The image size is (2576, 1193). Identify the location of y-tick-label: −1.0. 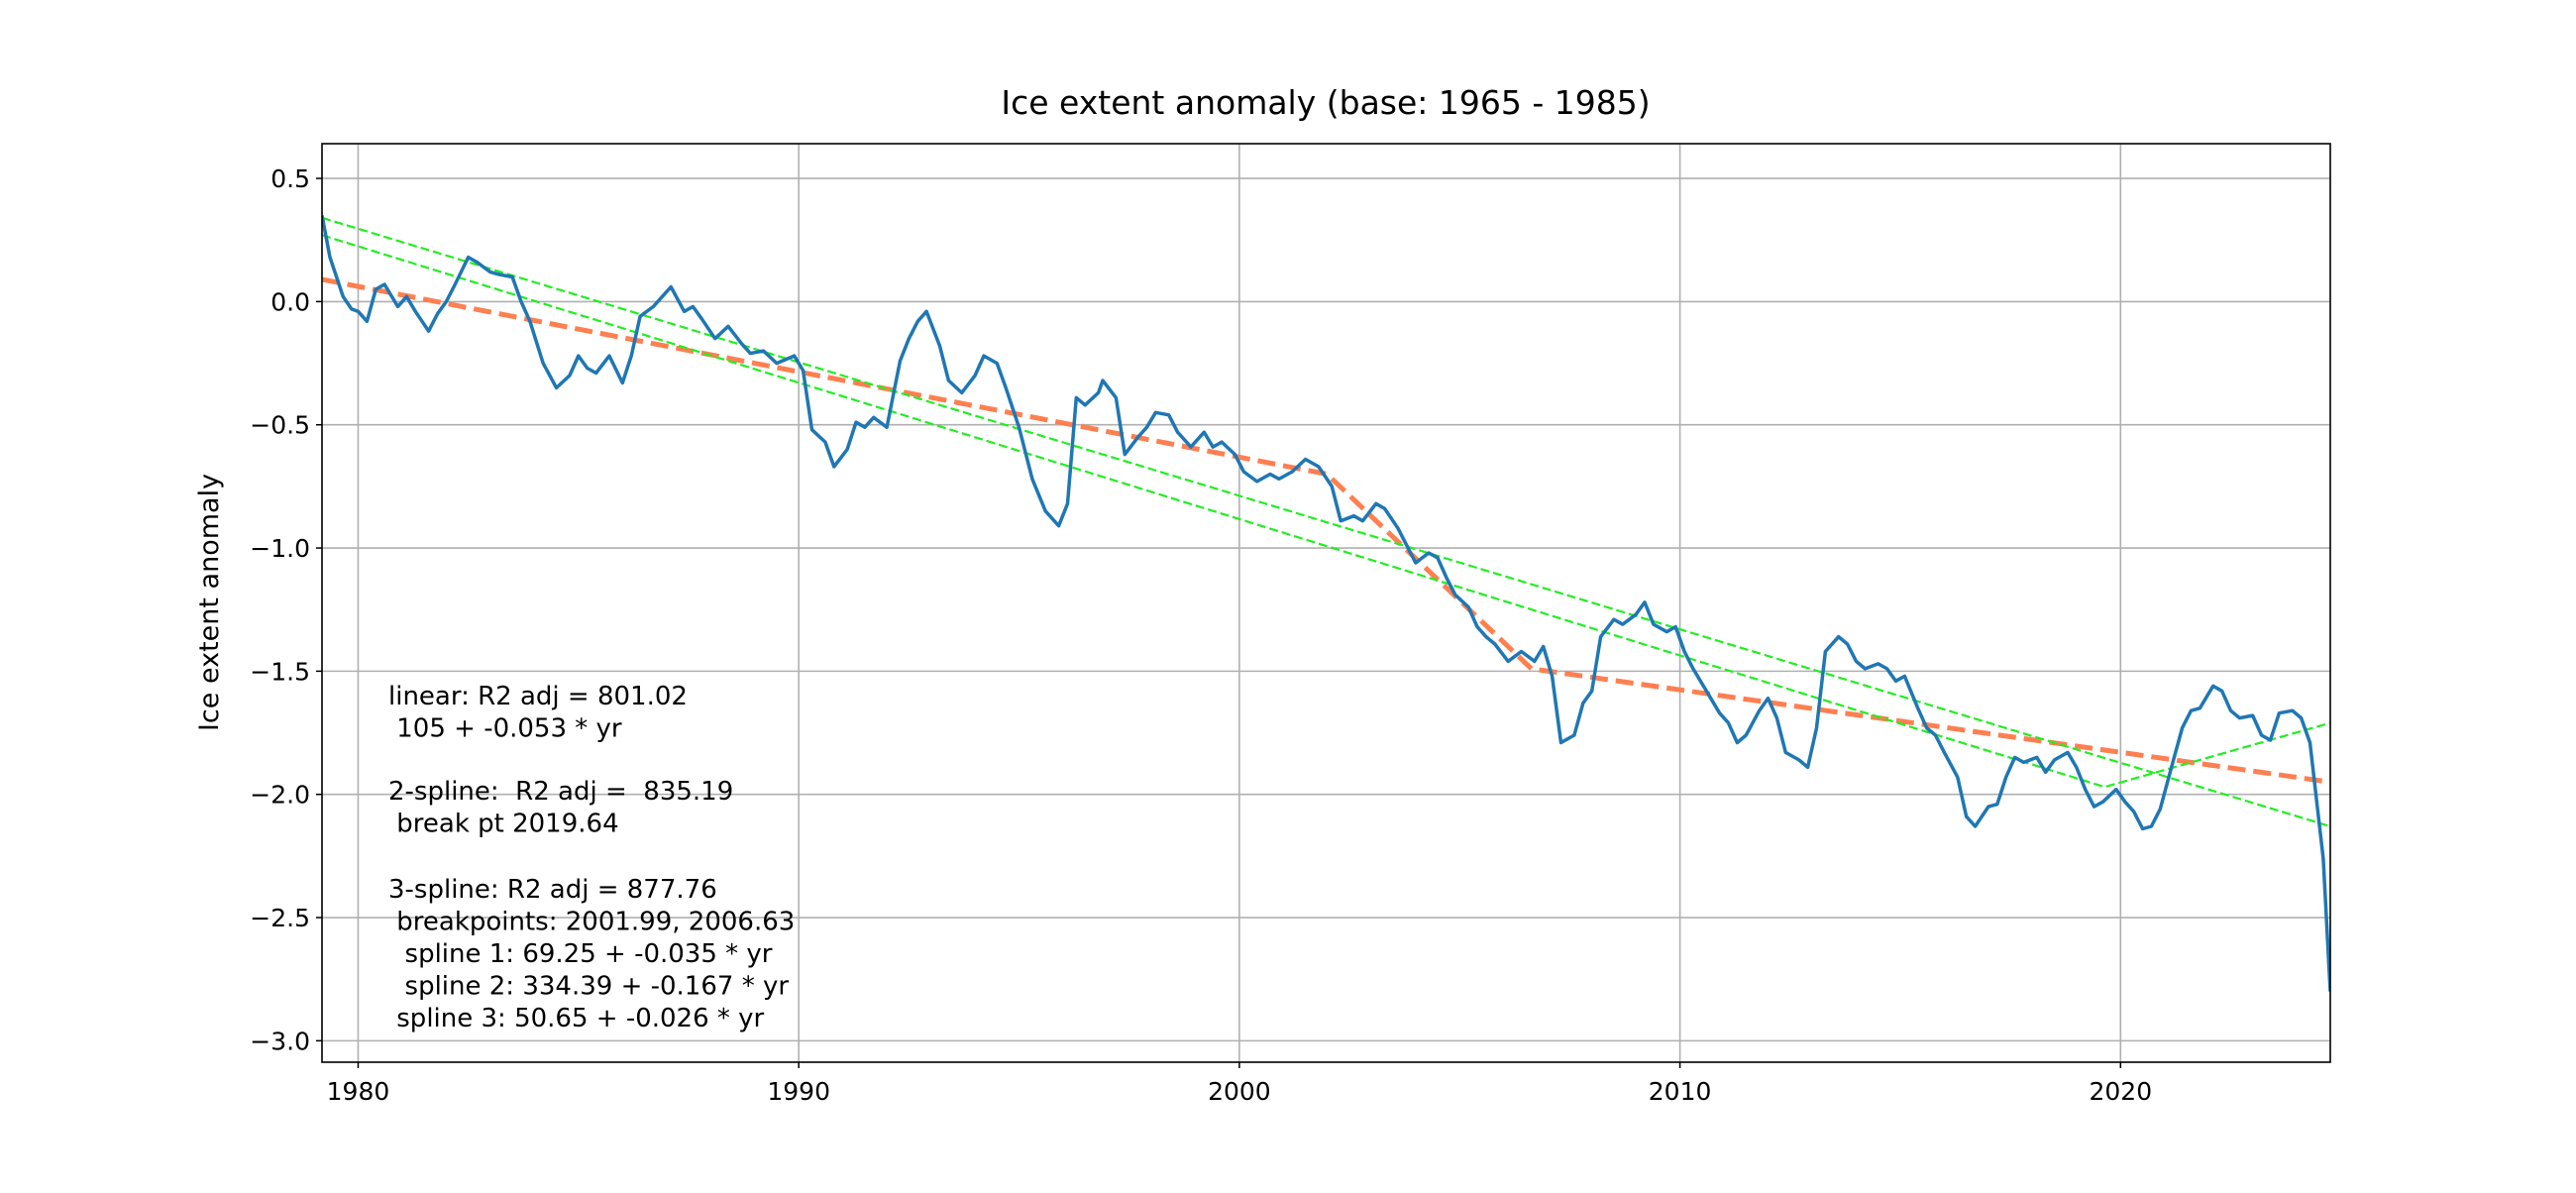
(280, 548).